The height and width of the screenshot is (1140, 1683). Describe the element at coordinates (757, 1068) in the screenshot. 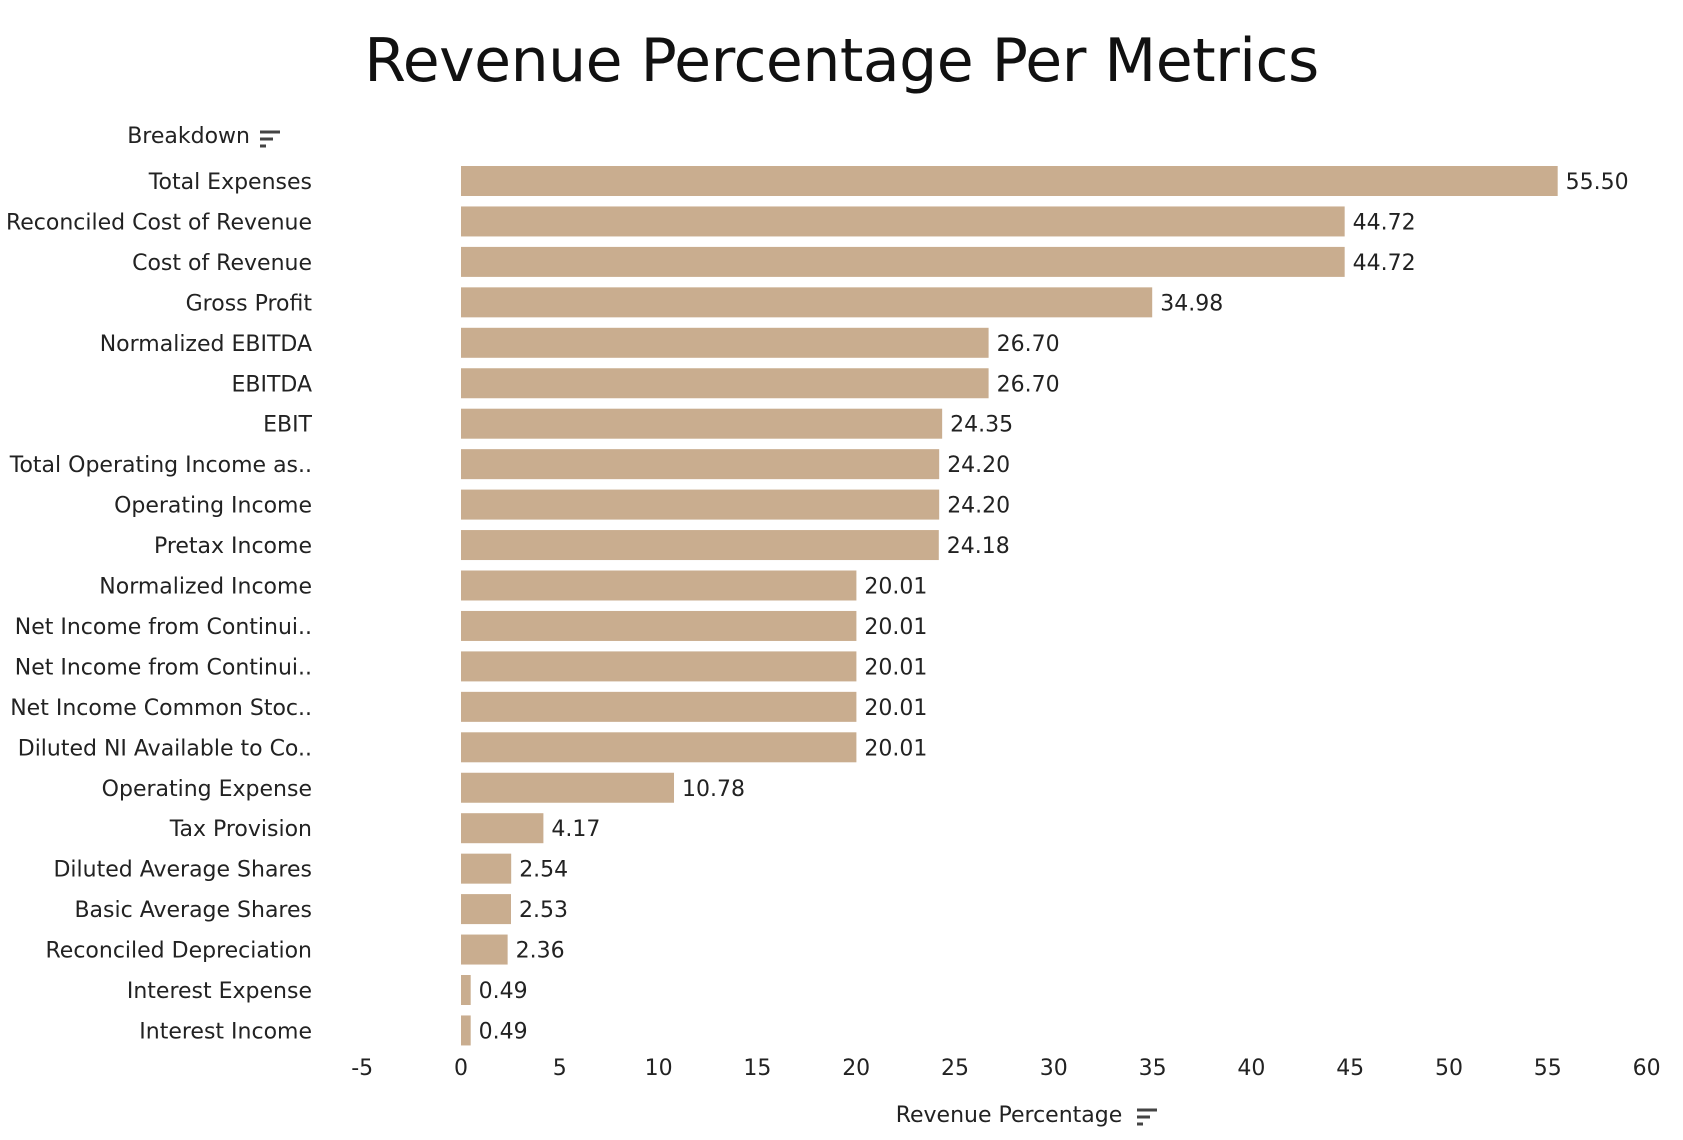

I see `x-tick-label: 15` at that location.